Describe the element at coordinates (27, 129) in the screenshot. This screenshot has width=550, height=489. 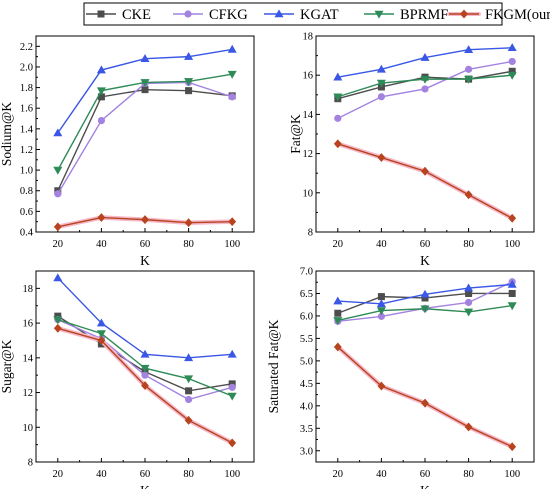
I see `y-tick-label: 1.4` at that location.